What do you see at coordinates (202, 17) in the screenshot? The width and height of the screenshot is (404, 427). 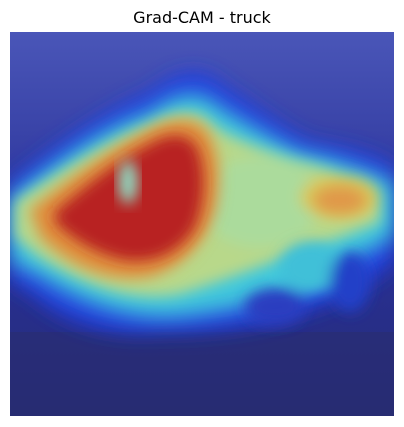 I see `figure-title: Grad-CAM - truck` at bounding box center [202, 17].